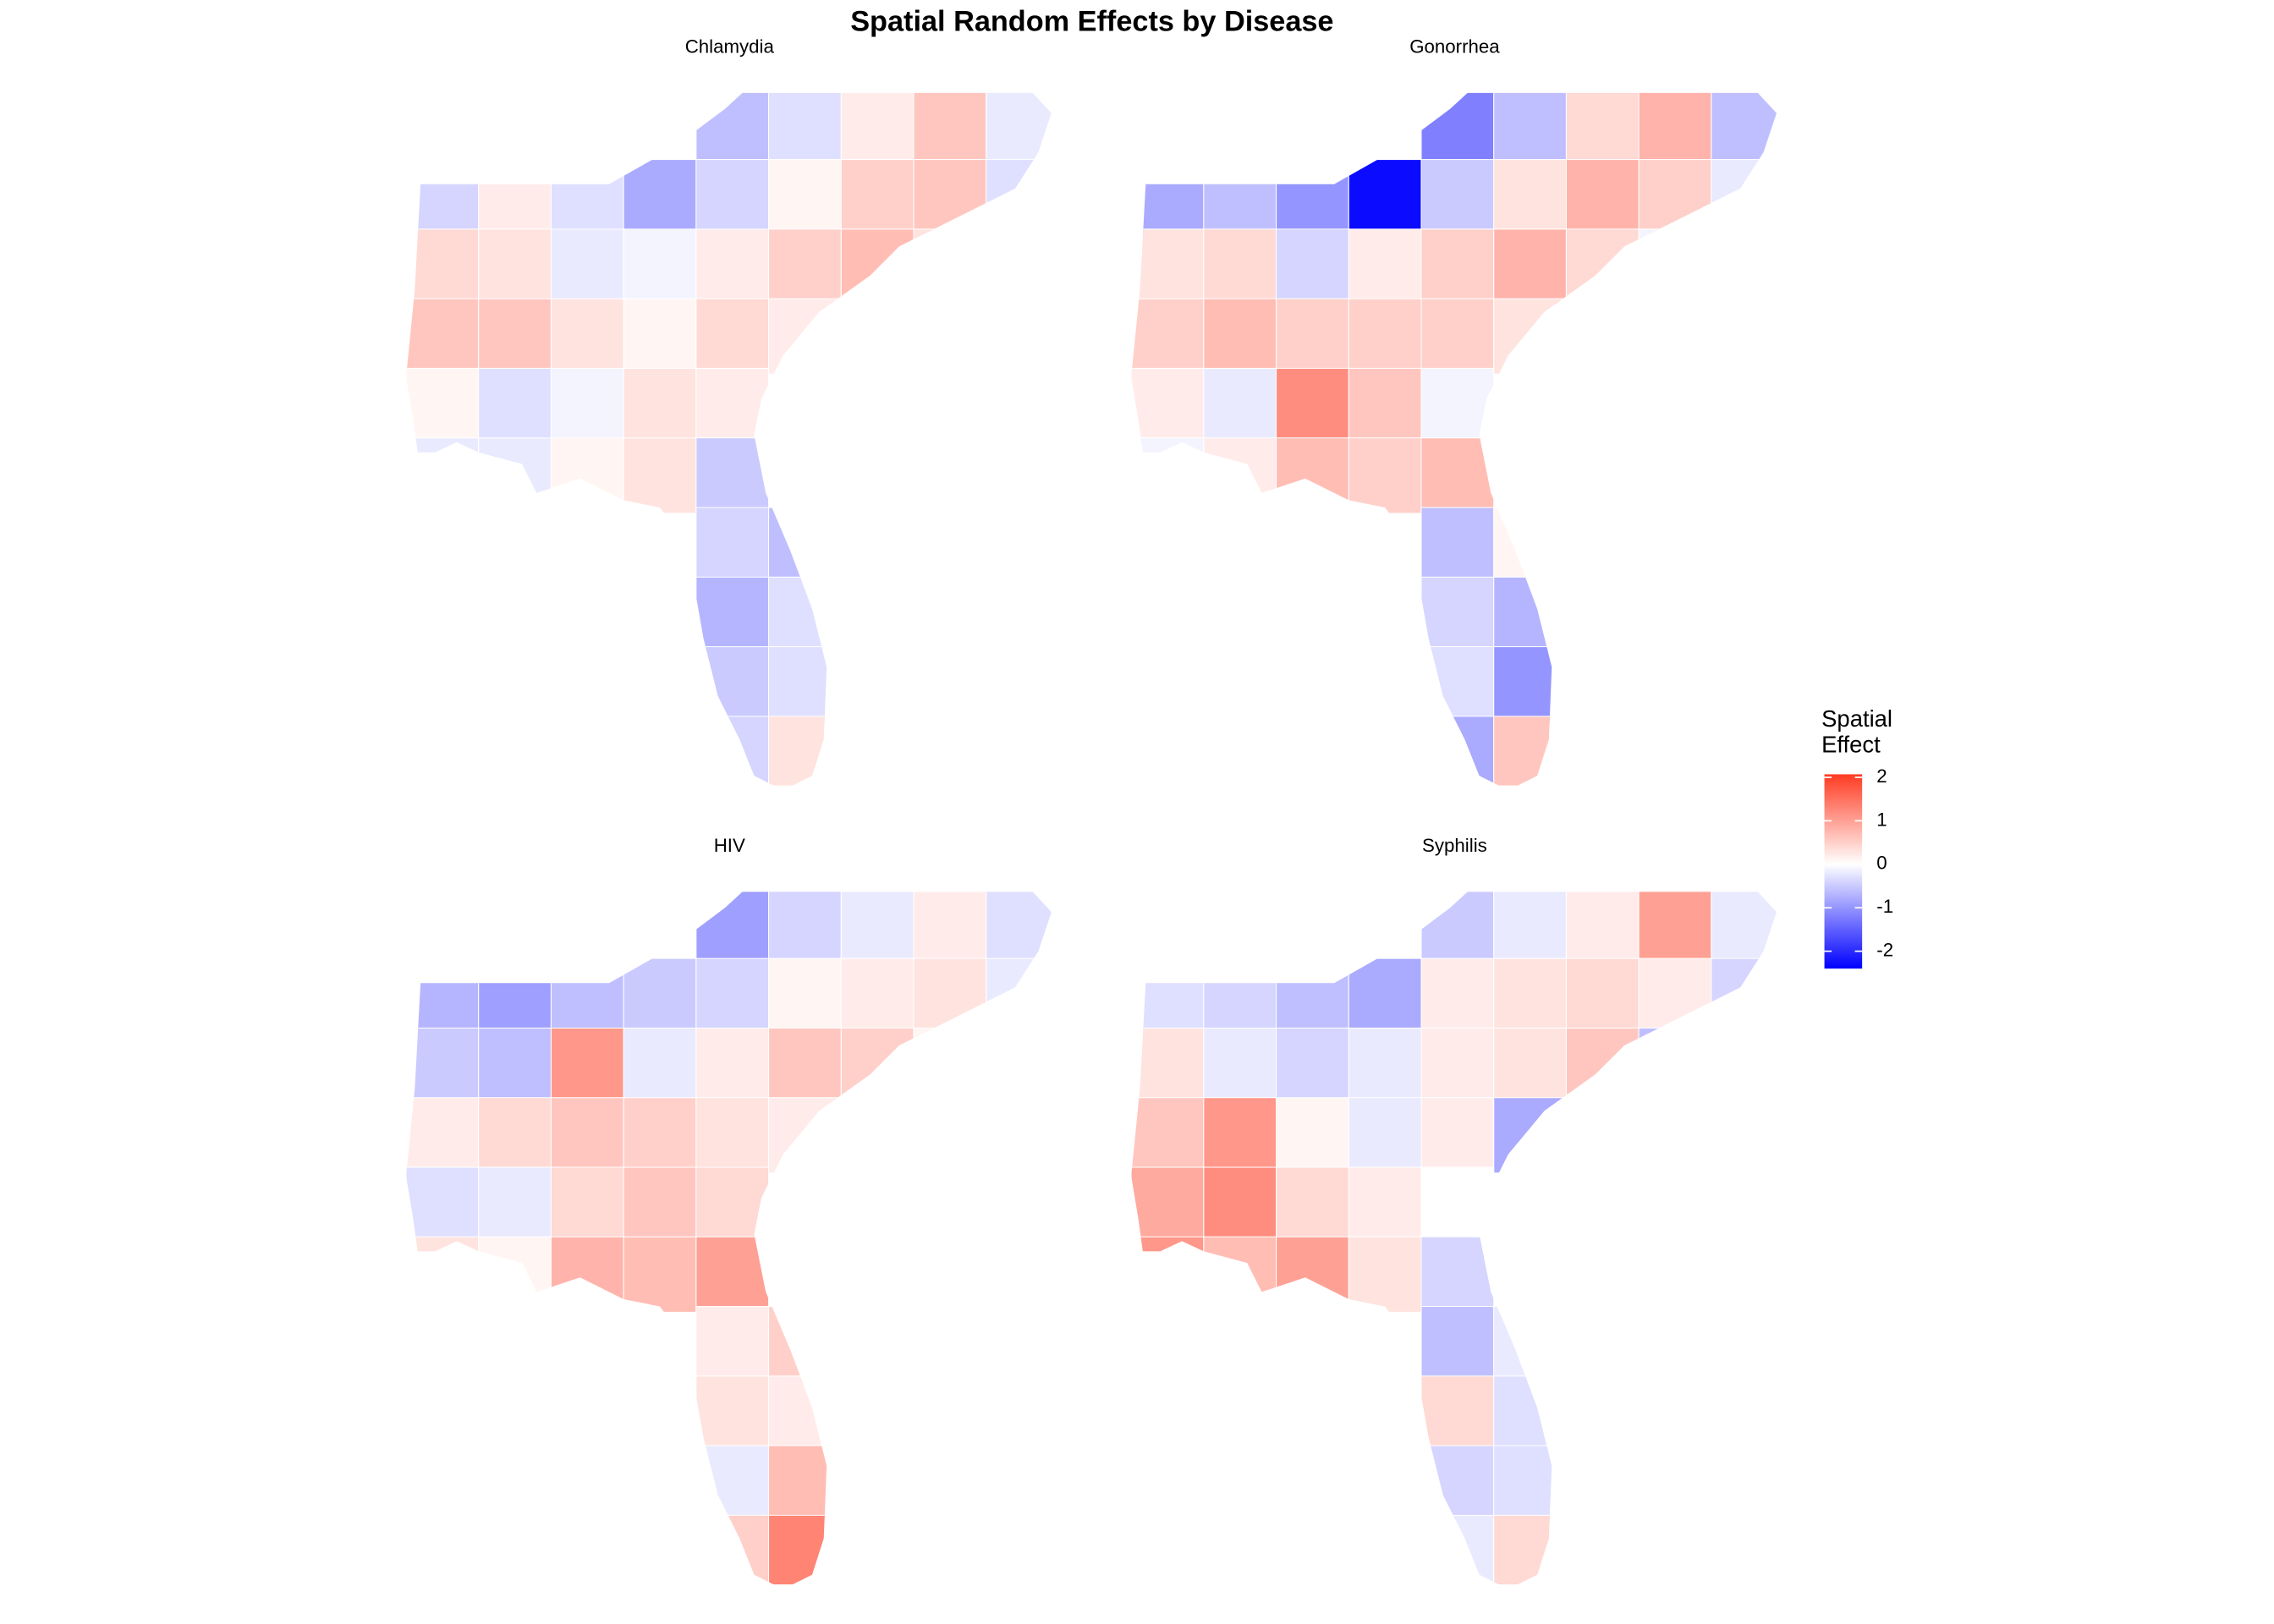 Image resolution: width=2274 pixels, height=1624 pixels. I want to click on legend-tick-label: 0, so click(1882, 864).